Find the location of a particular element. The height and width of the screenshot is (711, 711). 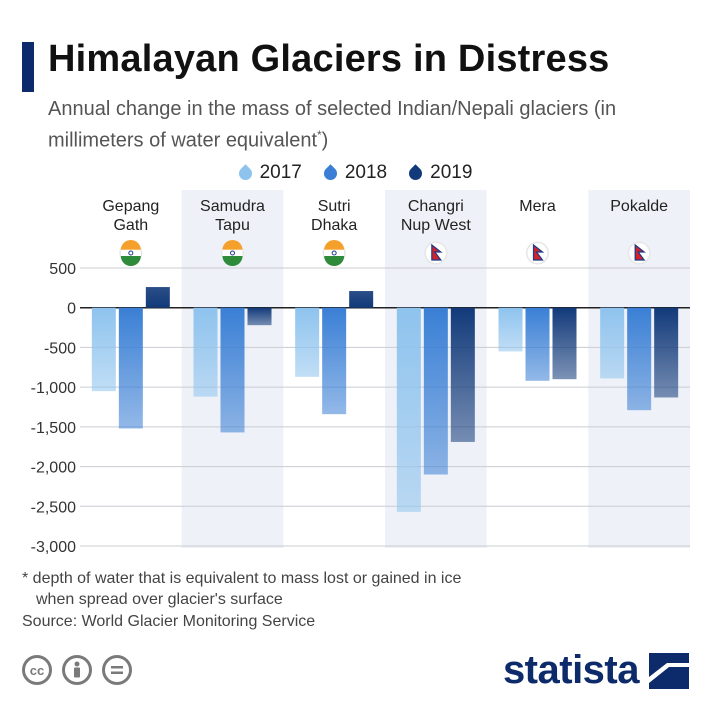

category-label: Dhaka is located at coordinates (334, 225).